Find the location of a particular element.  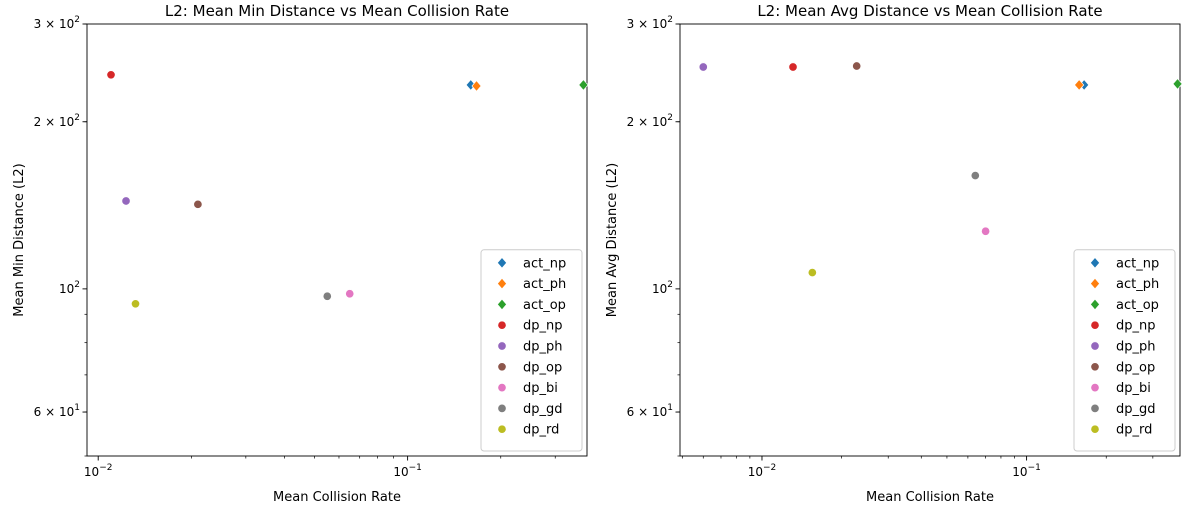

y-tick-exponent: 1 is located at coordinates (77, 408).